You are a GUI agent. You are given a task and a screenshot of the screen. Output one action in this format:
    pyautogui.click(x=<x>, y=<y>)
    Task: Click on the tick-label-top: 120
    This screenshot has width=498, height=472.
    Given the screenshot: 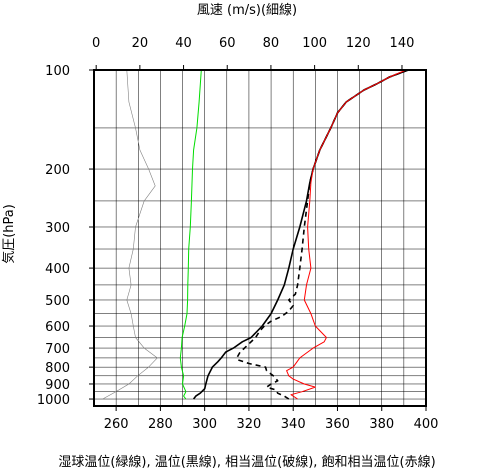 What is the action you would take?
    pyautogui.click(x=358, y=43)
    